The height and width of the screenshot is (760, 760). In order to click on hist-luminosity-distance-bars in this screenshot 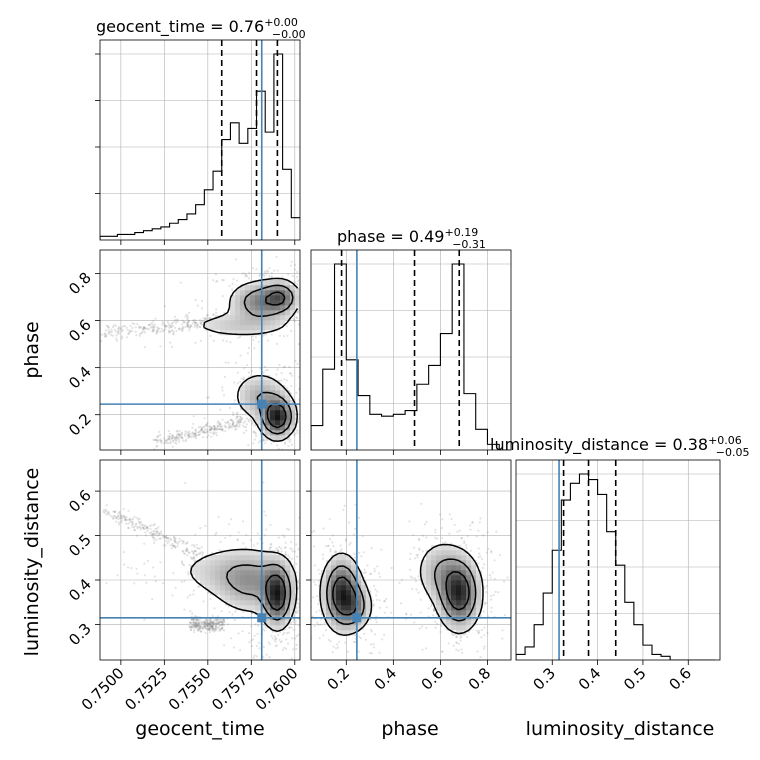, I will do `click(616, 566)`.